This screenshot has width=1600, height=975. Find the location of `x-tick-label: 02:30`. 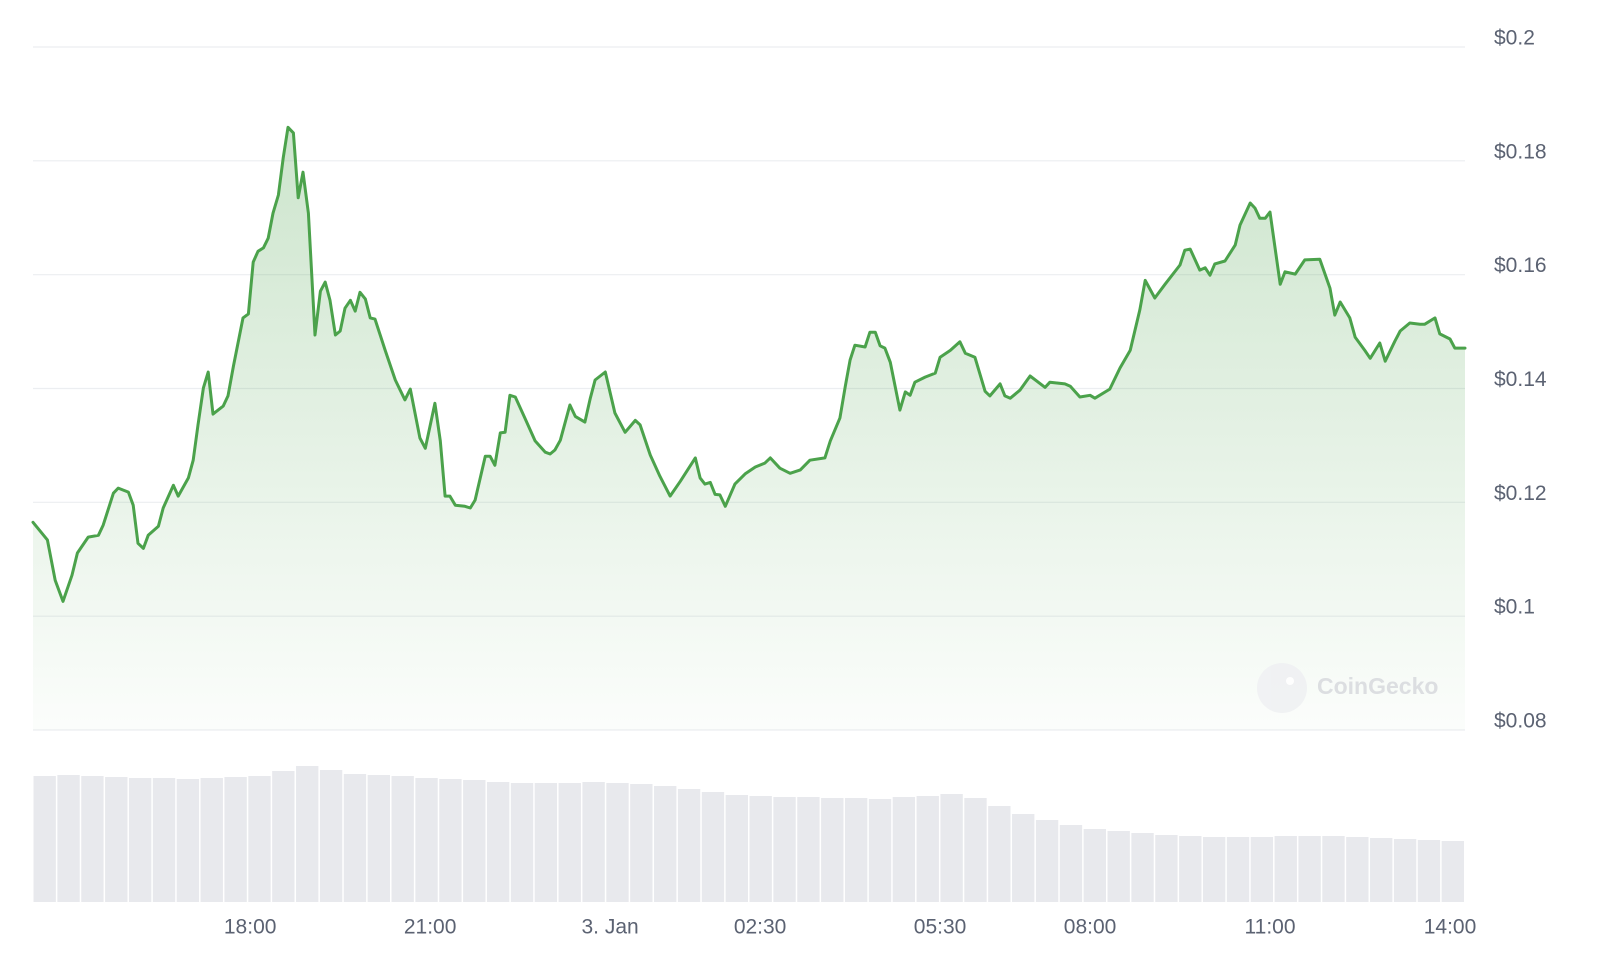

x-tick-label: 02:30 is located at coordinates (760, 927).